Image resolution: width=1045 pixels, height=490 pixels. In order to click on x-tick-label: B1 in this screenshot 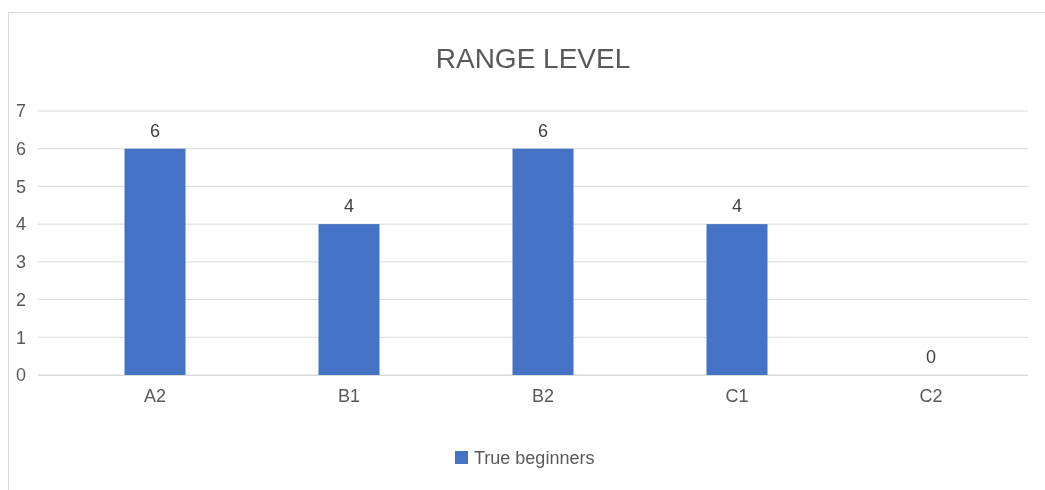, I will do `click(349, 395)`.